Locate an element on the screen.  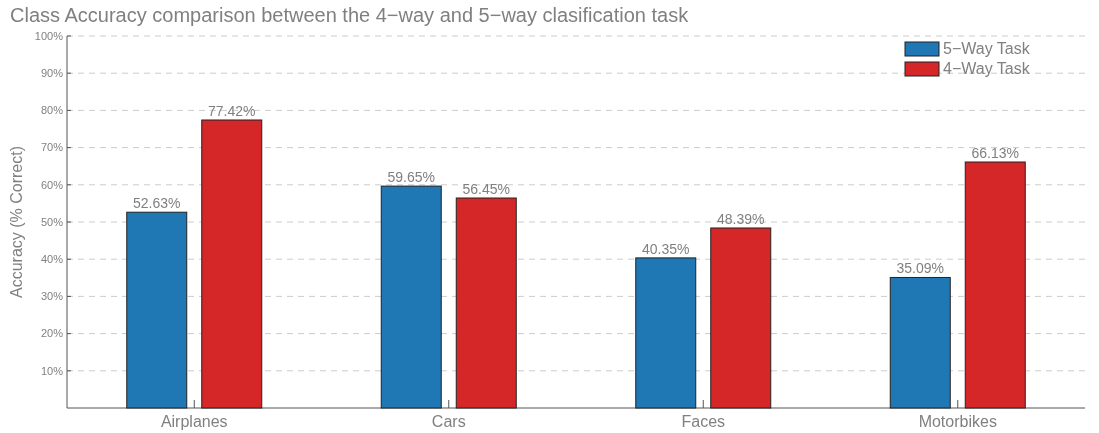
y-tick-label: 50% is located at coordinates (52, 221).